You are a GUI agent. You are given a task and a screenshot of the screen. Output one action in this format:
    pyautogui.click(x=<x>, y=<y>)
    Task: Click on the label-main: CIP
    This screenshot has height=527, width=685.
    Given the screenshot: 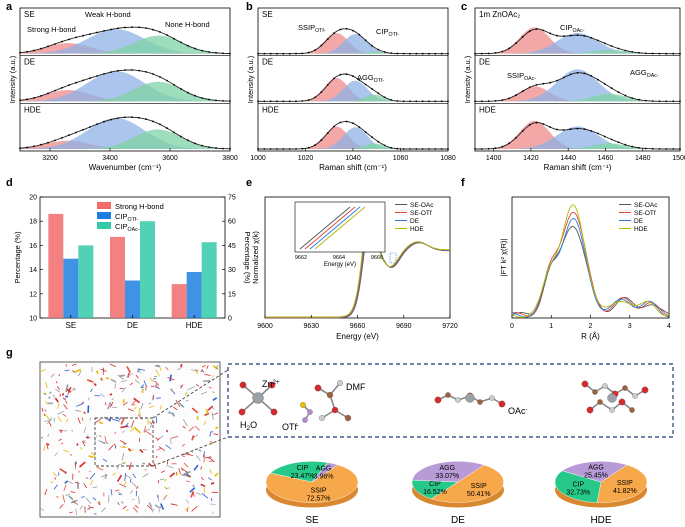 What is the action you would take?
    pyautogui.click(x=121, y=226)
    